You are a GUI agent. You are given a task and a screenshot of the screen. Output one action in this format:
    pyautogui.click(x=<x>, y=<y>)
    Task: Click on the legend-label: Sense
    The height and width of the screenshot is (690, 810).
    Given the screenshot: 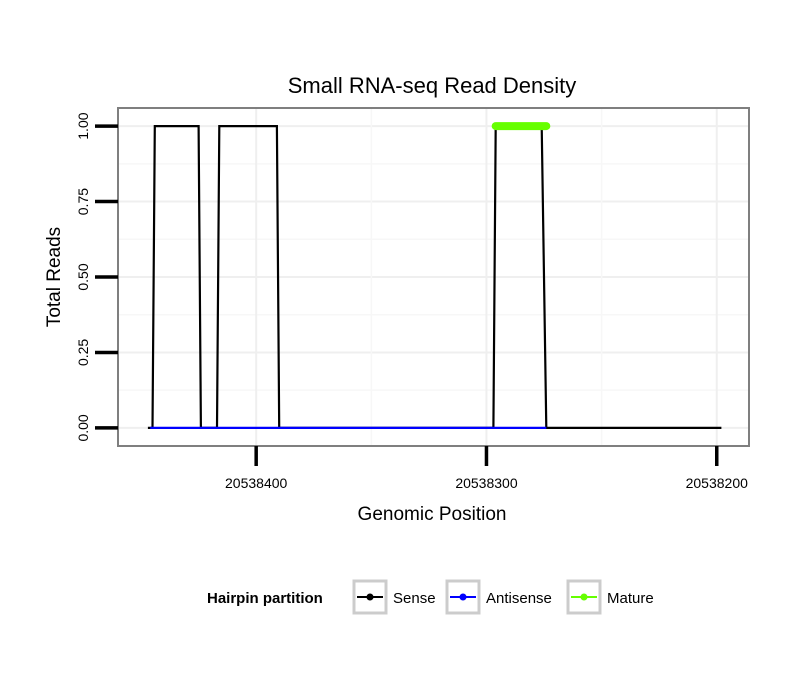 What is the action you would take?
    pyautogui.click(x=414, y=598)
    